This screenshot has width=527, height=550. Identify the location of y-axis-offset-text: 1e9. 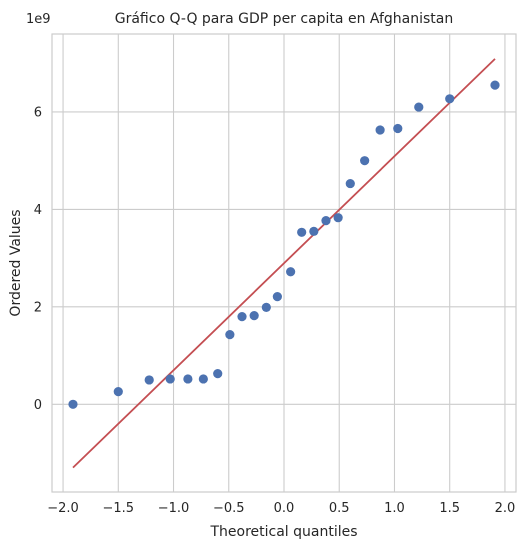
(38, 19).